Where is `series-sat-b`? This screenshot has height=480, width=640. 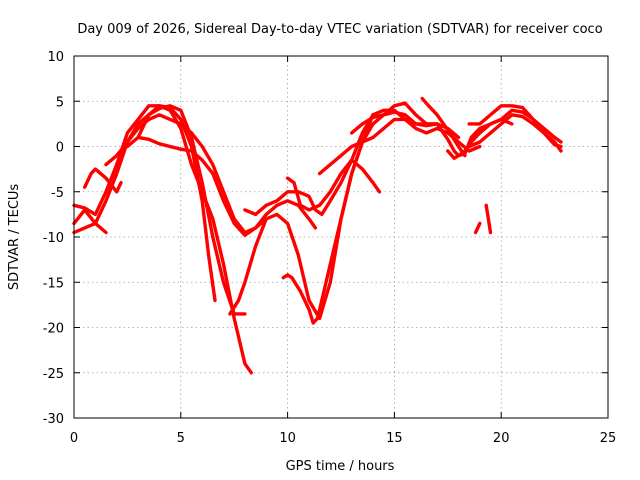 series-sat-b is located at coordinates (159, 210).